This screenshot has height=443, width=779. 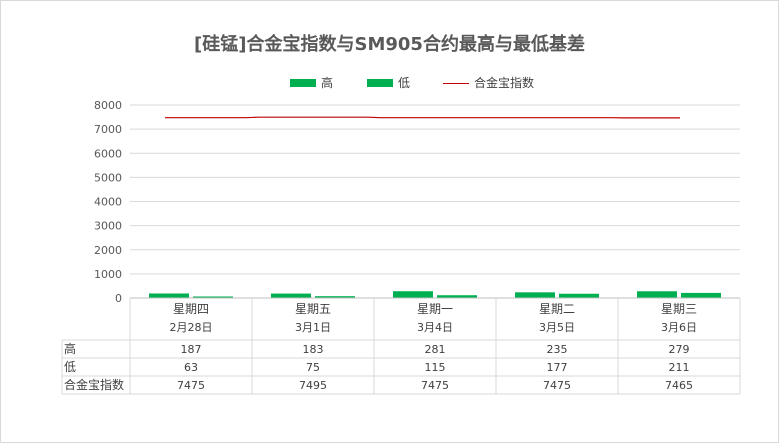 What do you see at coordinates (108, 129) in the screenshot?
I see `y-tick-label: 7000` at bounding box center [108, 129].